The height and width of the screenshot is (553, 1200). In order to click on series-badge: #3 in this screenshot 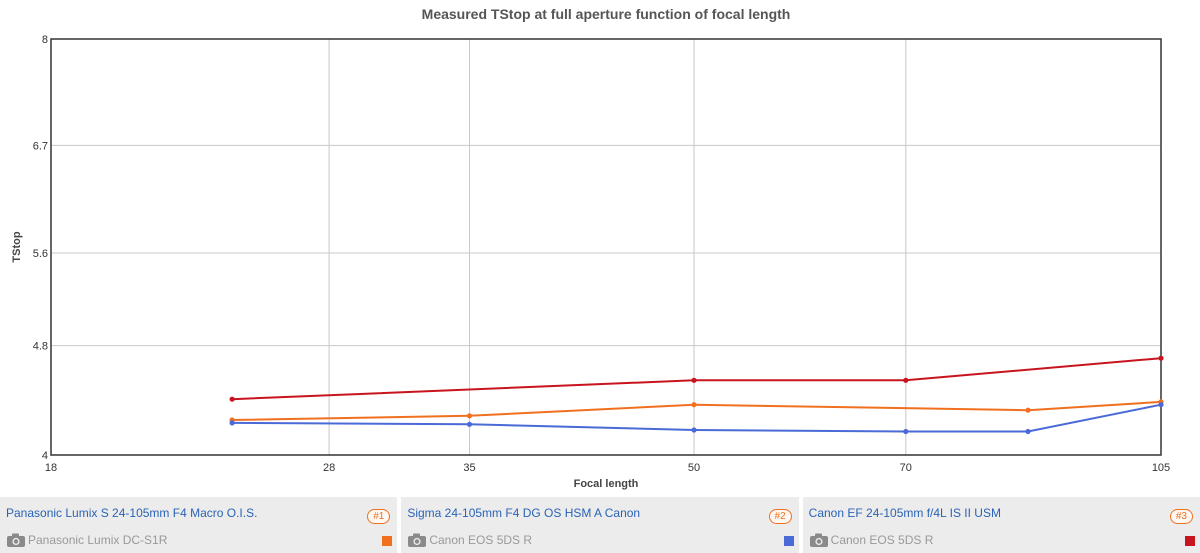, I will do `click(1181, 516)`.